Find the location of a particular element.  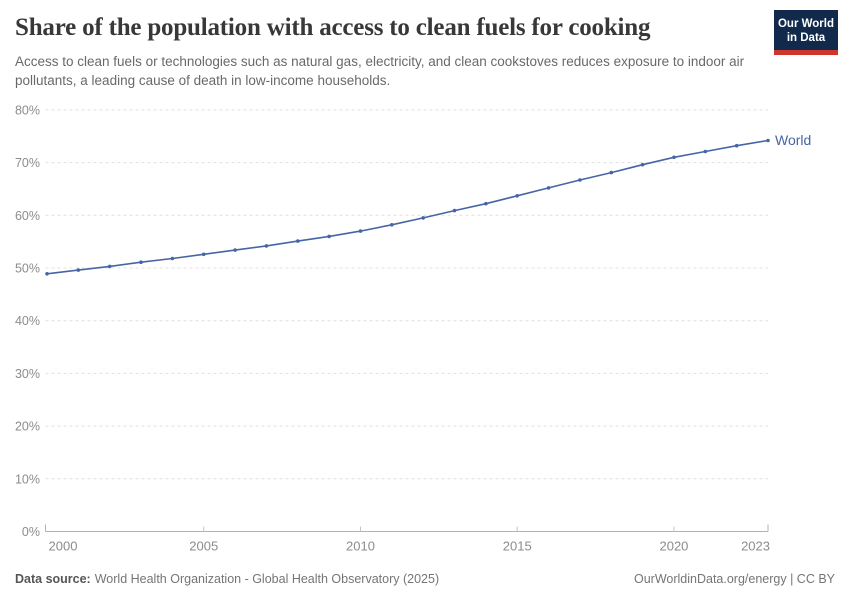

y-tick-label: 20% is located at coordinates (27, 427).